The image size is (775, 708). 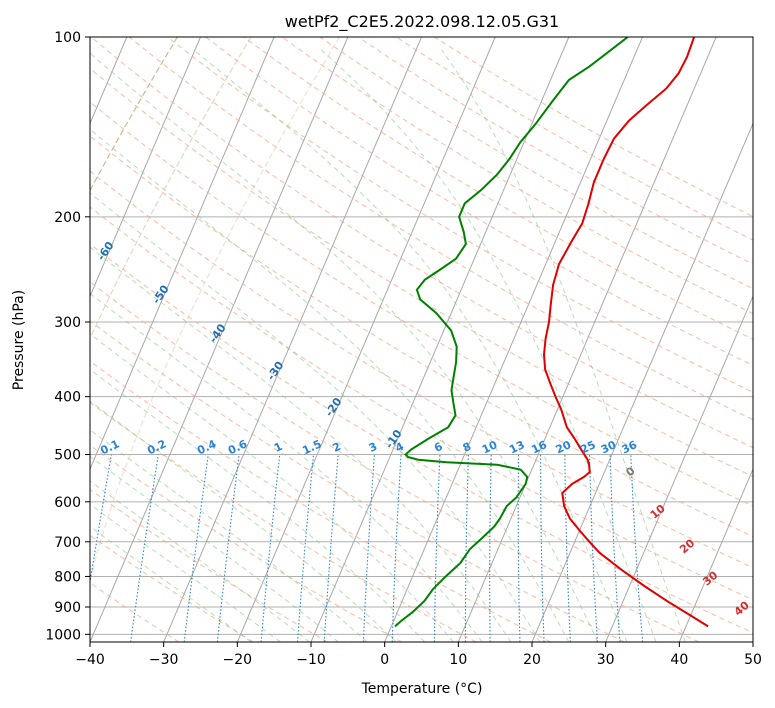 I want to click on mixing-ratio-label: 13, so click(x=516, y=447).